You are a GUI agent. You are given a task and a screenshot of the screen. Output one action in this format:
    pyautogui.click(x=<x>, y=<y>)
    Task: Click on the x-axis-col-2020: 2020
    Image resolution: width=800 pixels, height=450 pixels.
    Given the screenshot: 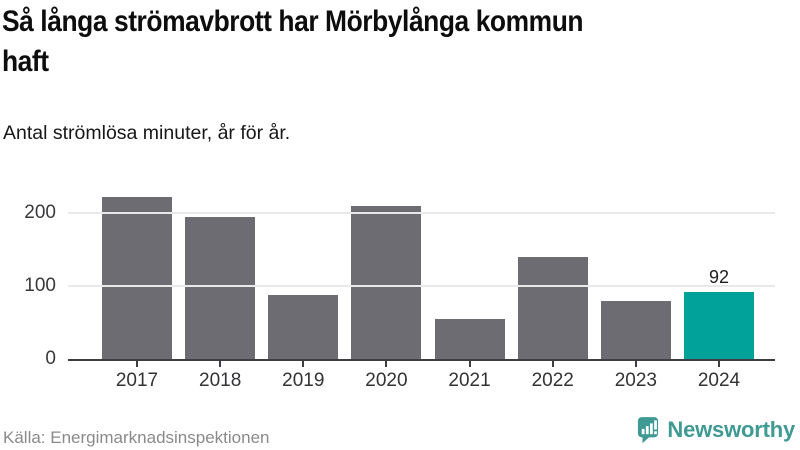 What is the action you would take?
    pyautogui.click(x=386, y=376)
    